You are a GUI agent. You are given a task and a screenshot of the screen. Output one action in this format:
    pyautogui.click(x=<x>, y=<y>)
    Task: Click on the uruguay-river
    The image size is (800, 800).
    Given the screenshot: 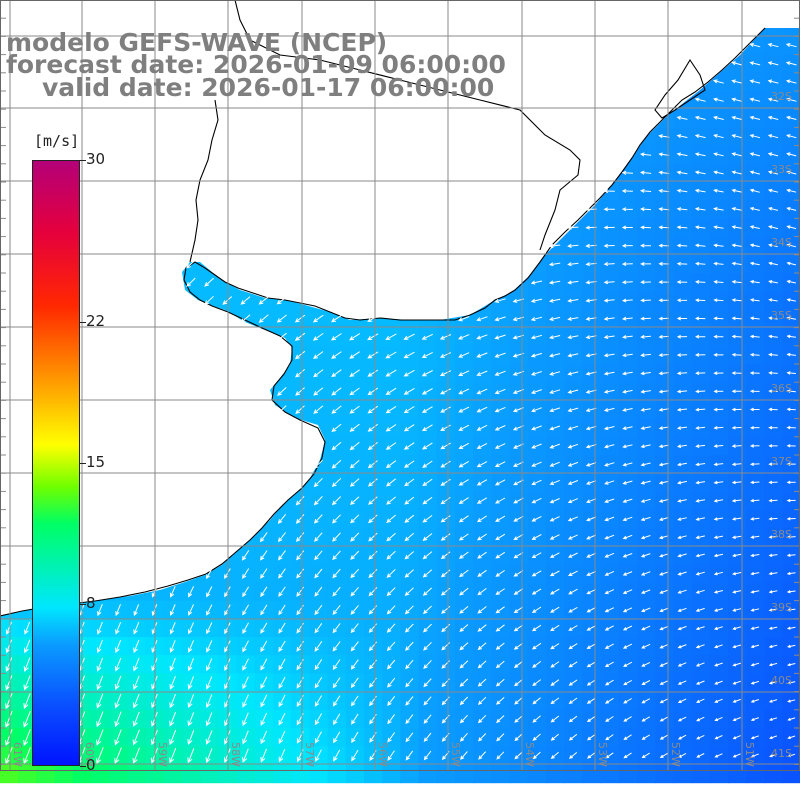 What is the action you would take?
    pyautogui.click(x=204, y=181)
    